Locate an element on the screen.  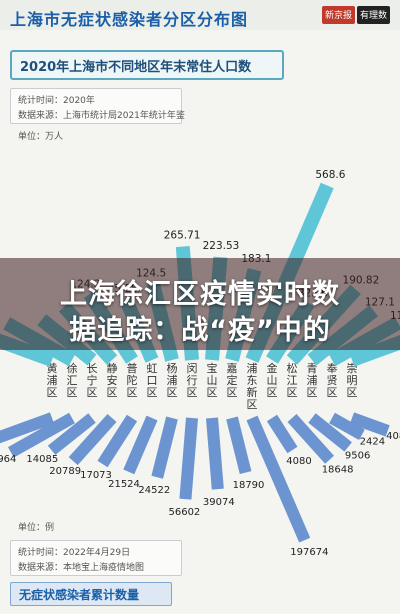
district-label-3-char-1: 安 is located at coordinates (112, 380).